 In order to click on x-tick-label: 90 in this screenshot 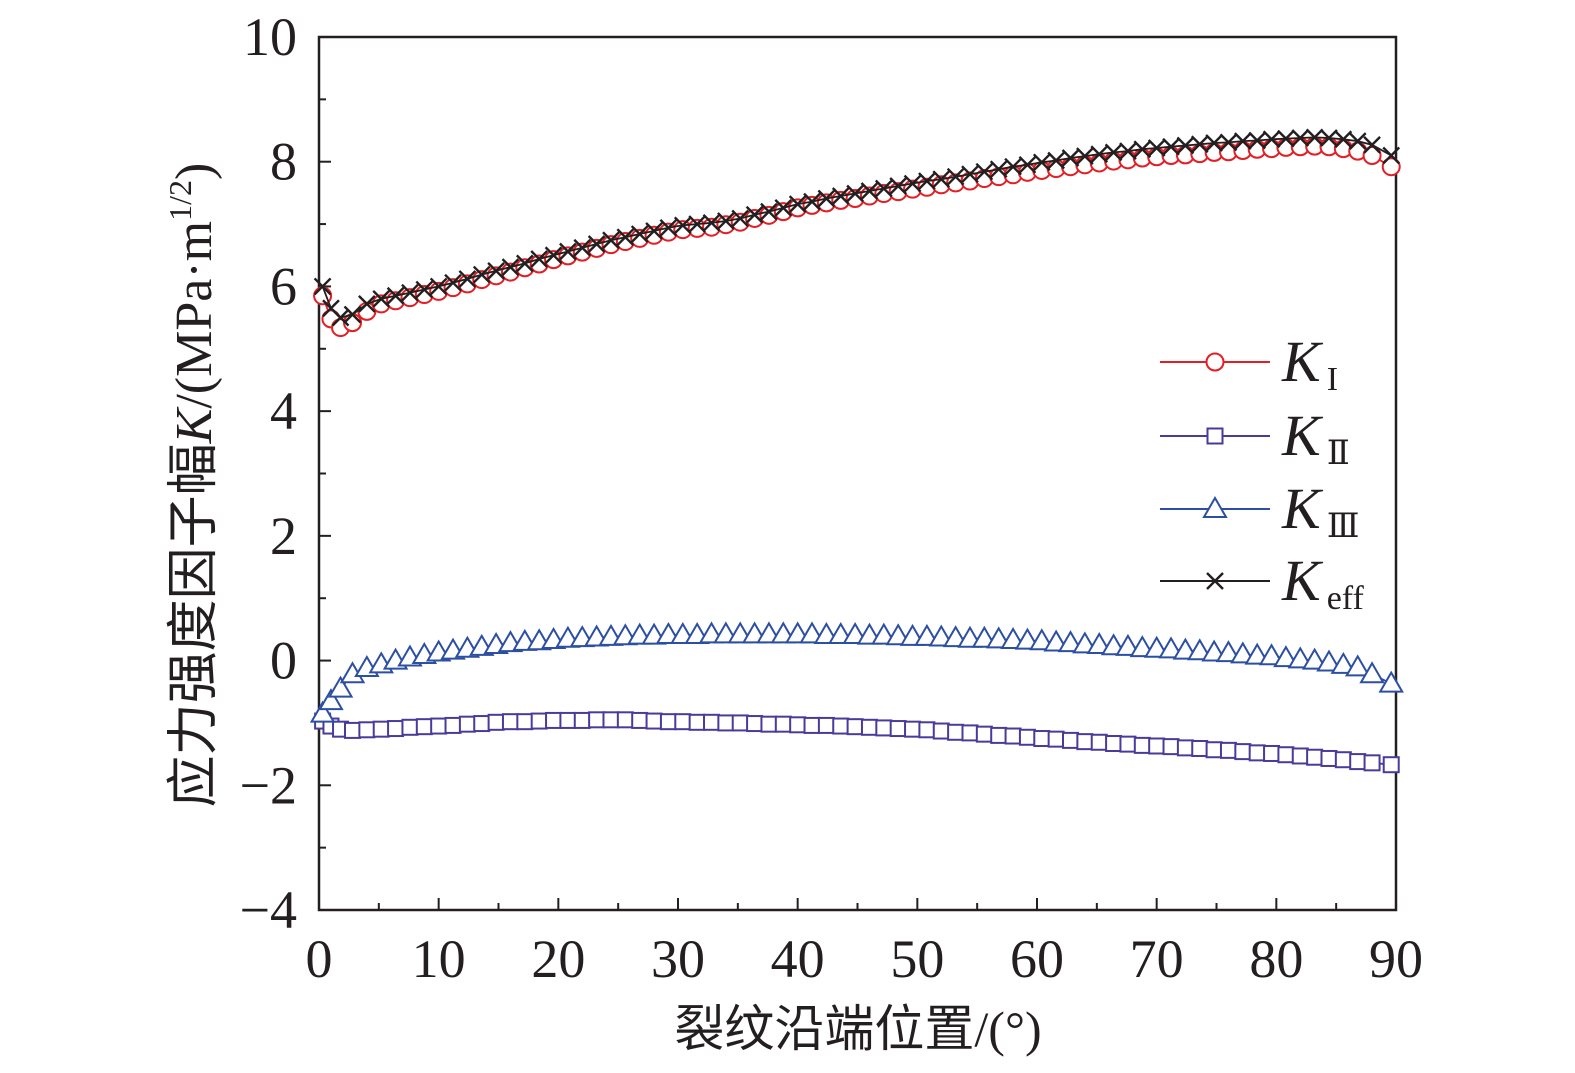, I will do `click(1396, 959)`.